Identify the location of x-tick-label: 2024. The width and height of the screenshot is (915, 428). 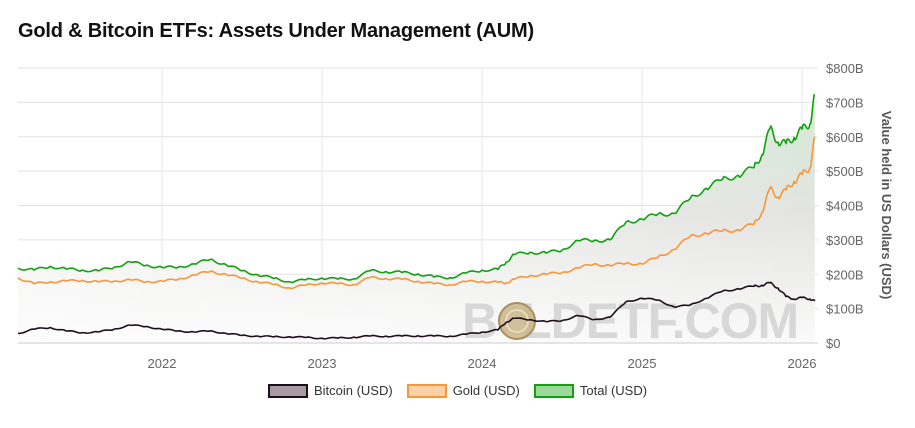
(482, 363).